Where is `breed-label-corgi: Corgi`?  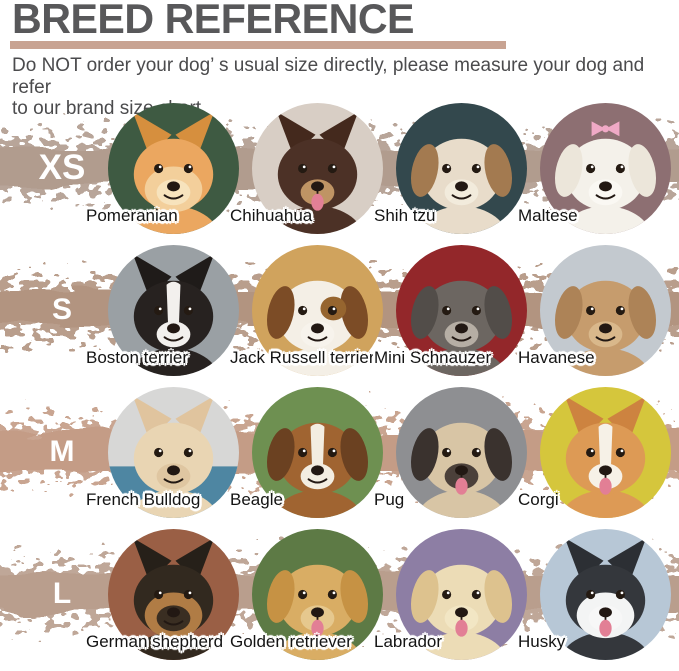
breed-label-corgi: Corgi is located at coordinates (538, 499).